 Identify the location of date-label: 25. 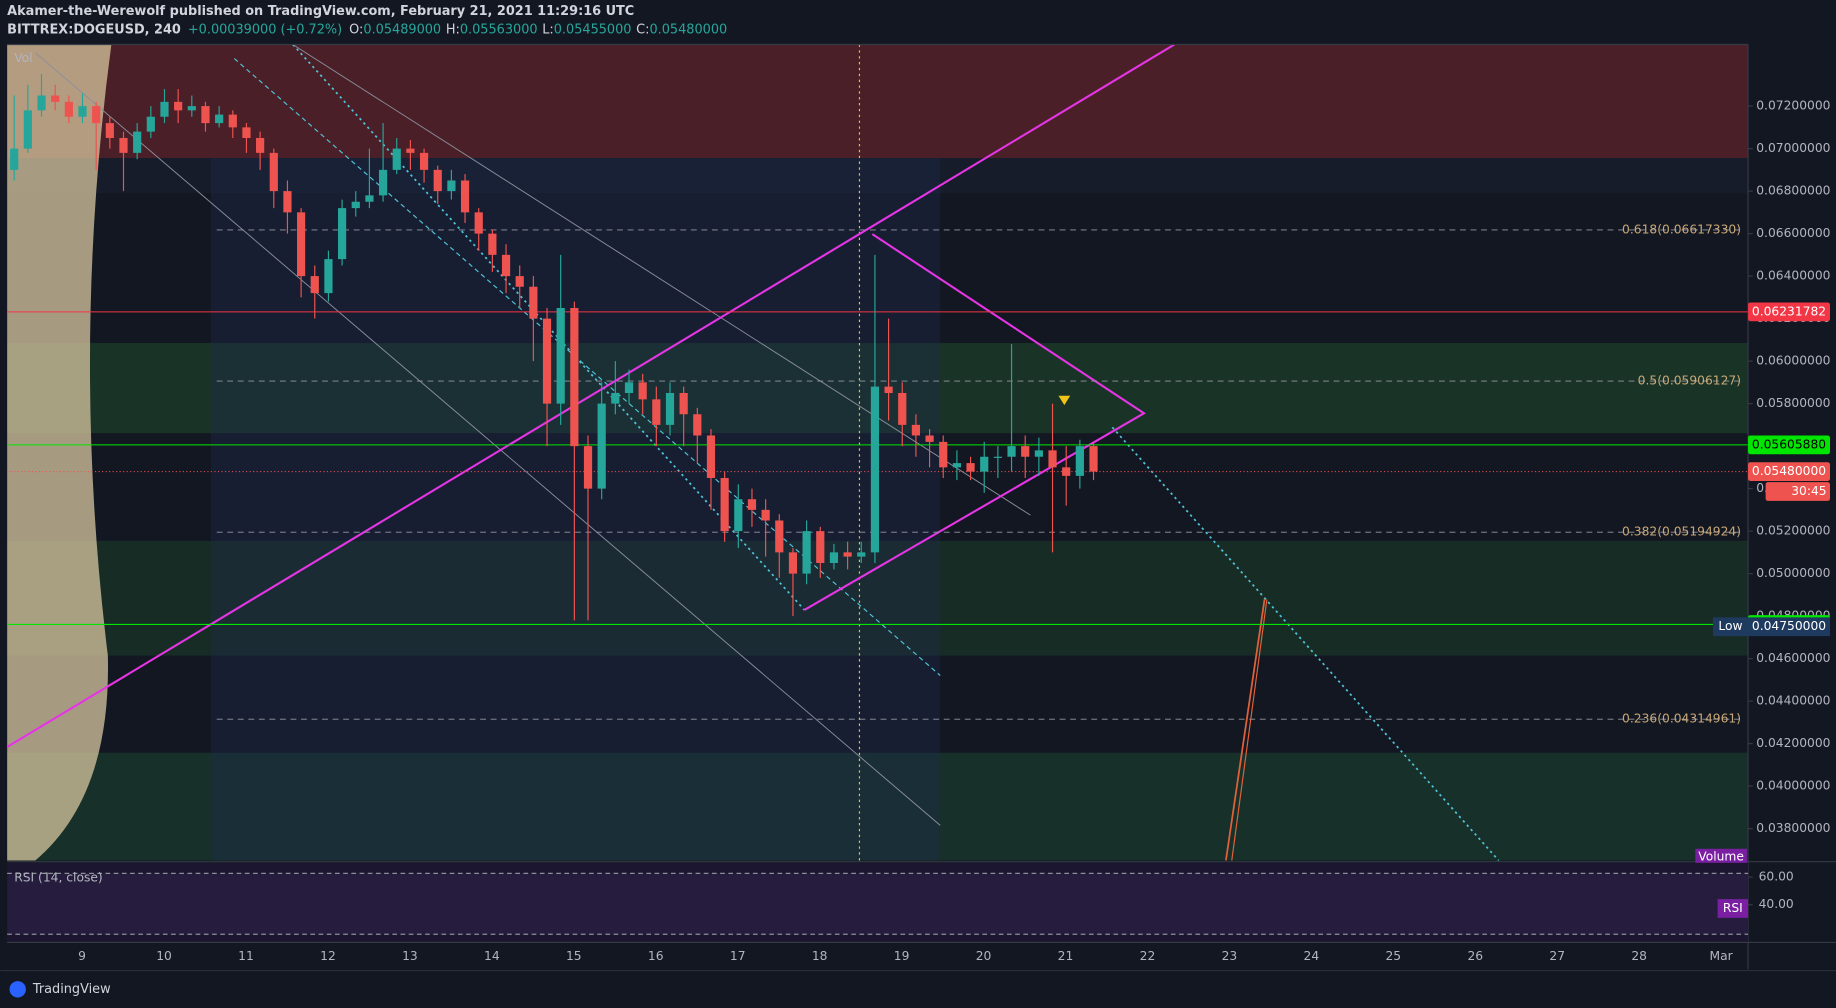
(1393, 956).